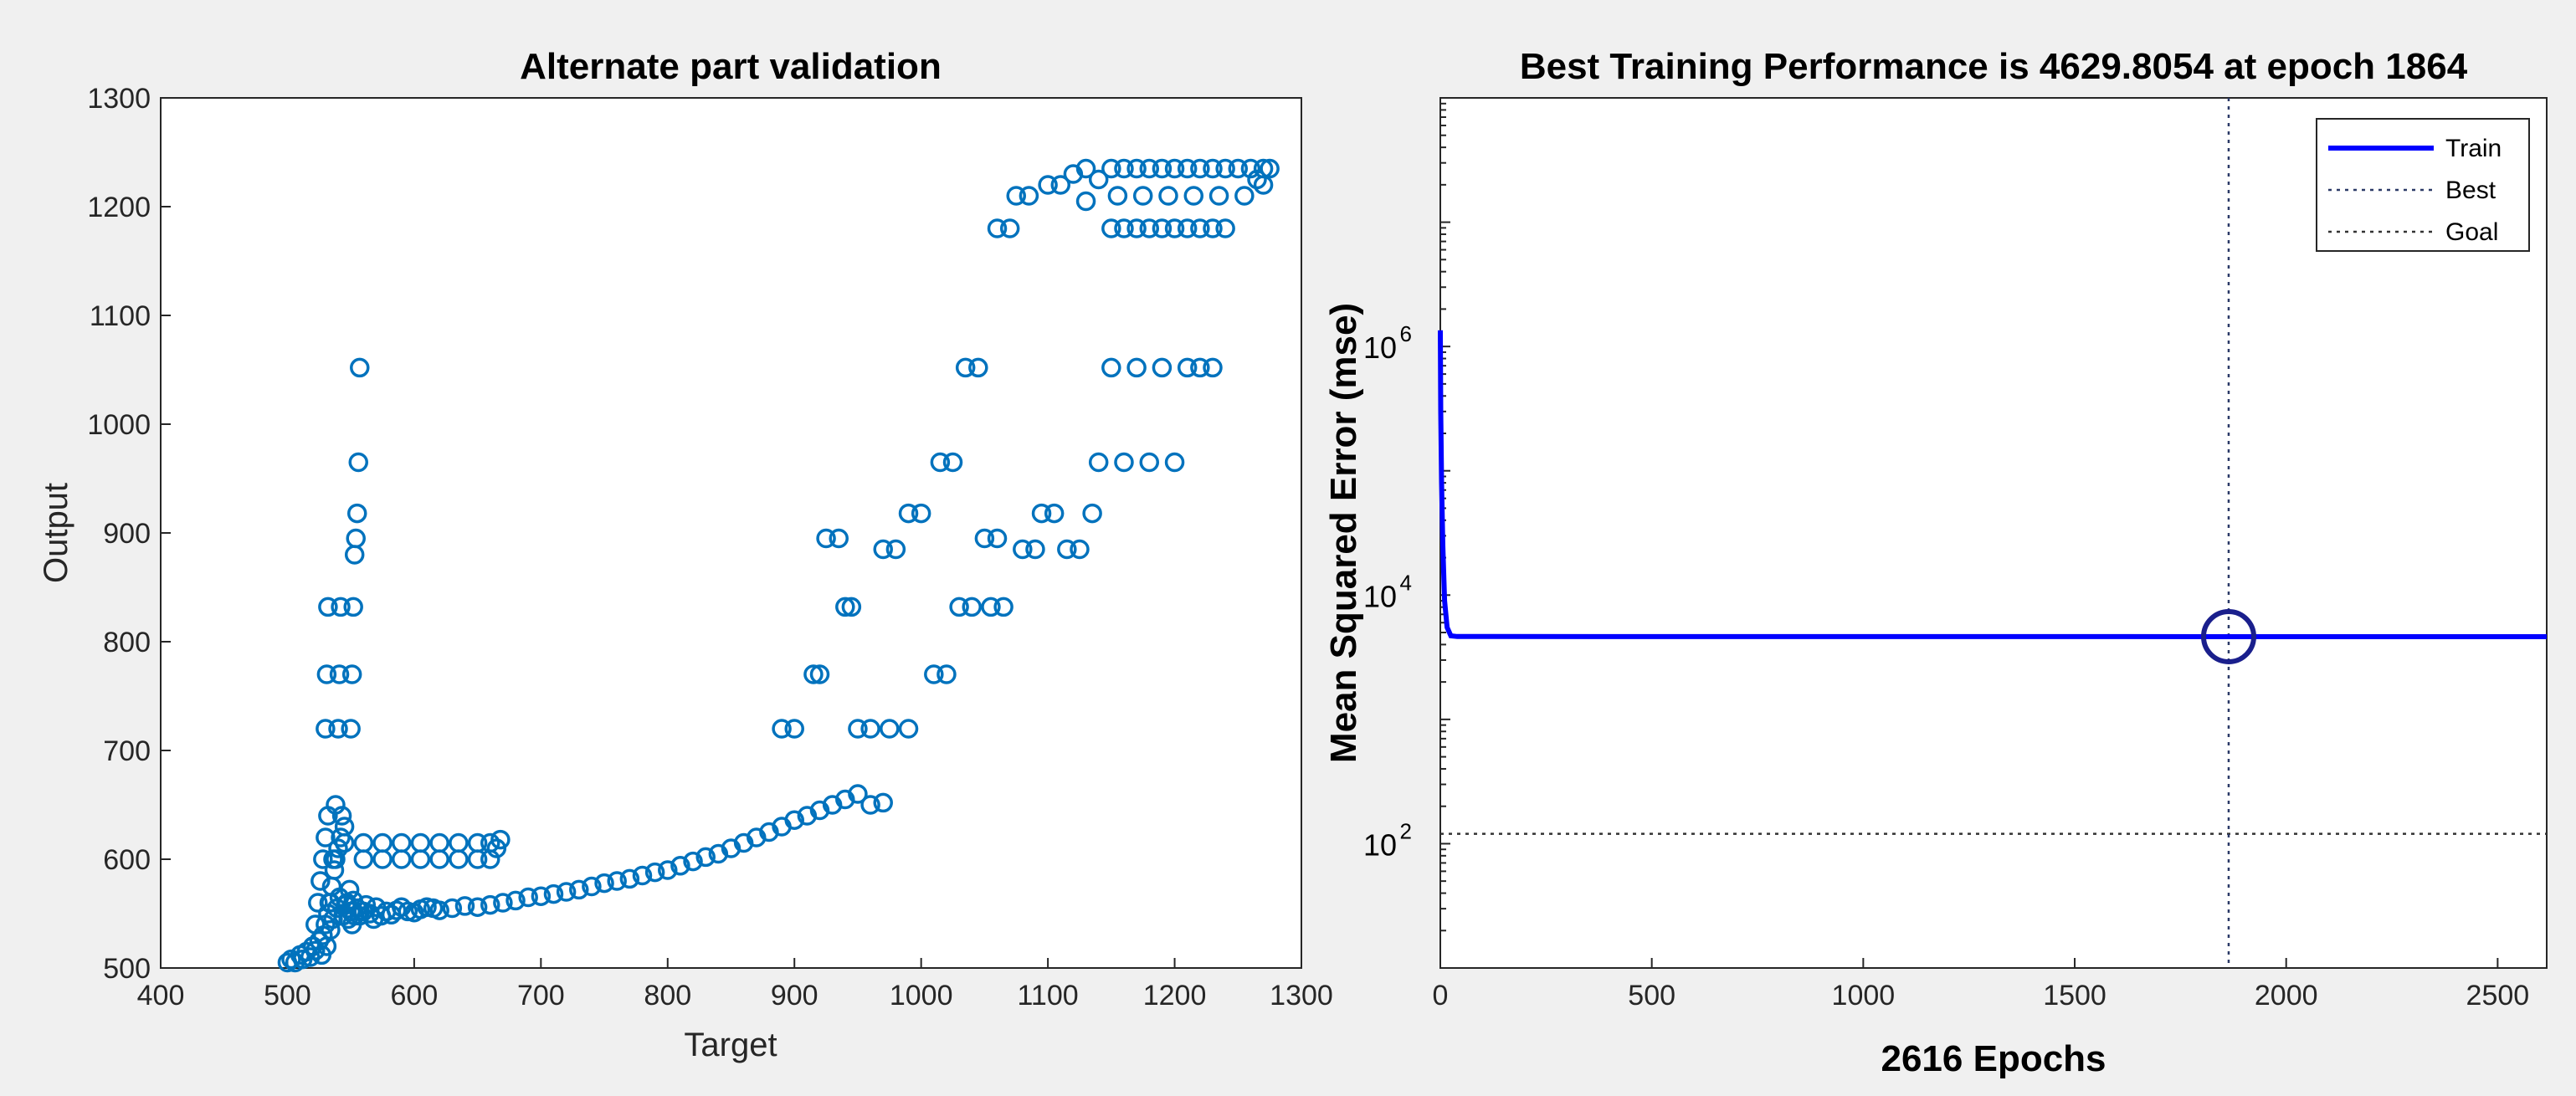 The height and width of the screenshot is (1096, 2576). What do you see at coordinates (735, 984) in the screenshot?
I see `left-x-ticks: 400 500 600 700 800 900 1000 1100 1200 1300` at bounding box center [735, 984].